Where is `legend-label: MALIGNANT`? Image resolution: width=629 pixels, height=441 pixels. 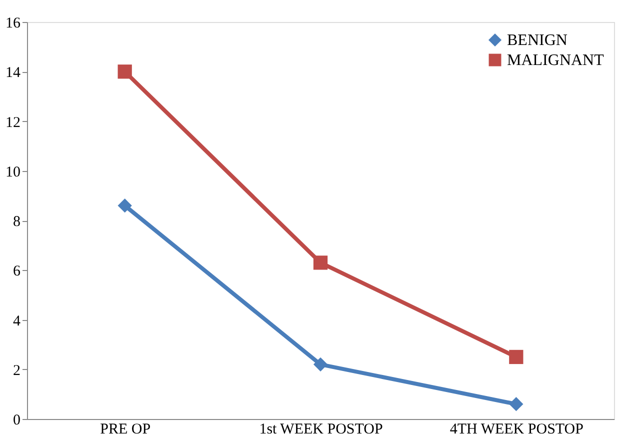 legend-label: MALIGNANT is located at coordinates (555, 60).